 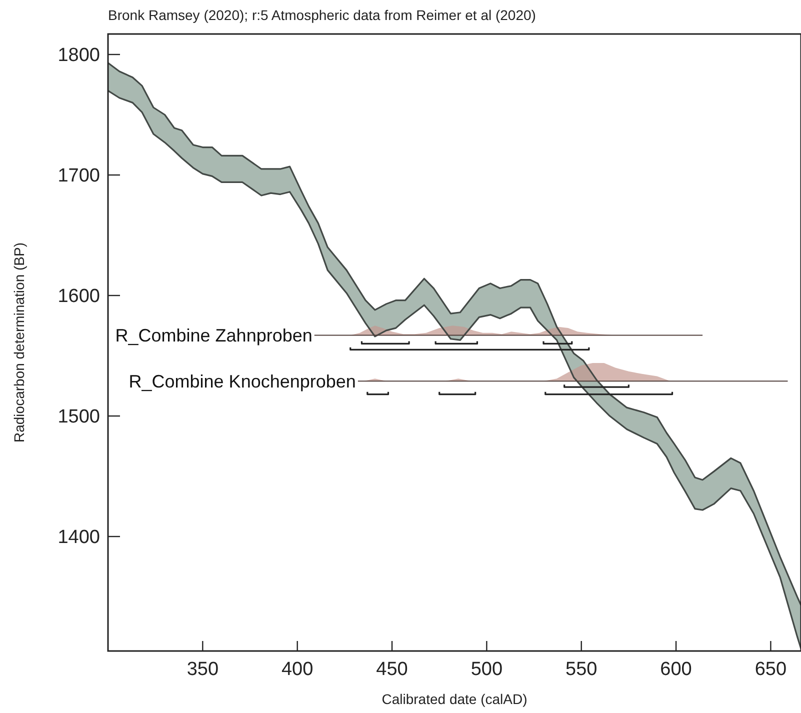 What do you see at coordinates (582, 669) in the screenshot?
I see `x-tick-label: 550` at bounding box center [582, 669].